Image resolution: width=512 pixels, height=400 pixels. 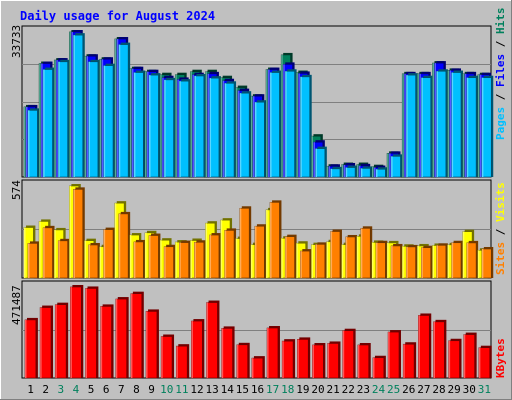 I want to click on legend-kbytes: KBytes, so click(x=500, y=358).